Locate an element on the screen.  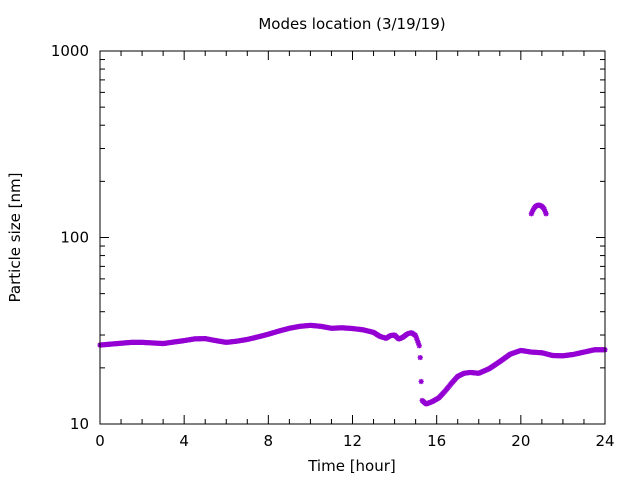
y-tick-labels: 10 100 1000 is located at coordinates (70, 237).